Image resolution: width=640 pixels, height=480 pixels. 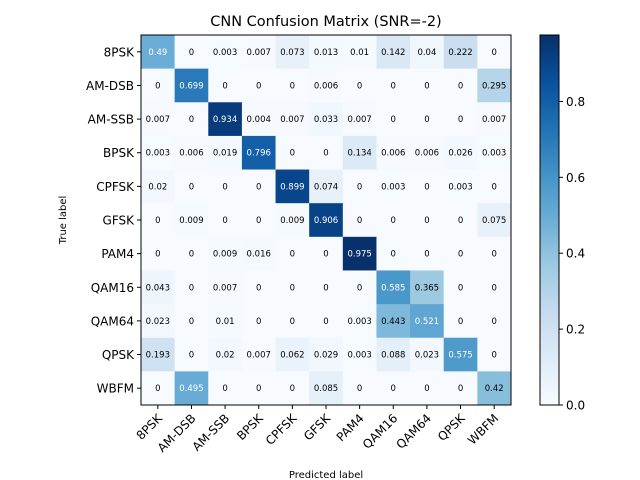 I want to click on cell-value-label: 0.043, so click(x=158, y=288).